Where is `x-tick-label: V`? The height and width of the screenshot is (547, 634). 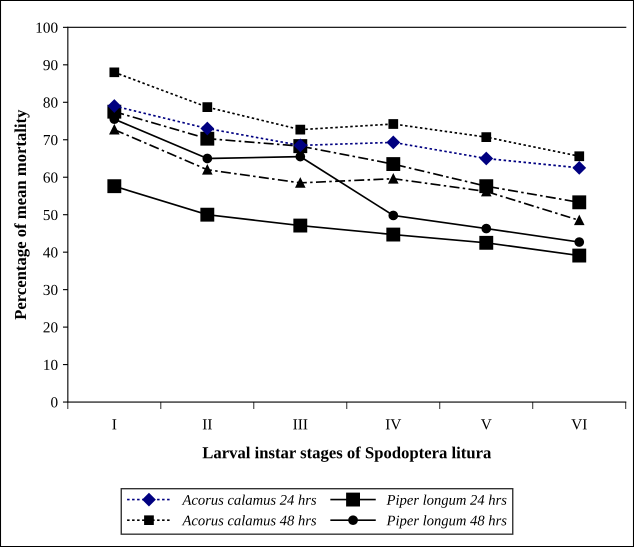 x-tick-label: V is located at coordinates (486, 424).